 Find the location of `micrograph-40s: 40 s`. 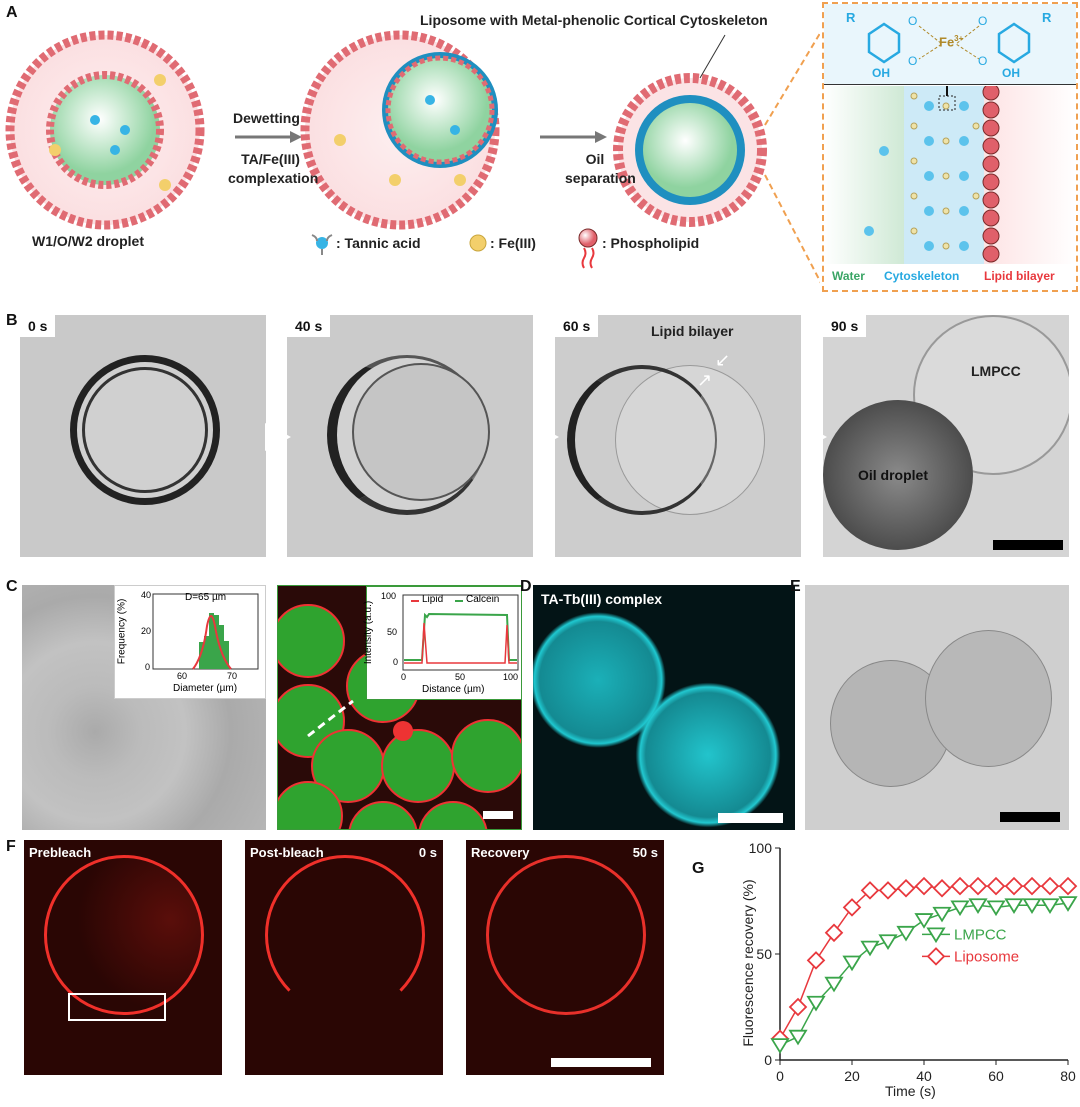

micrograph-40s: 40 s is located at coordinates (410, 436).